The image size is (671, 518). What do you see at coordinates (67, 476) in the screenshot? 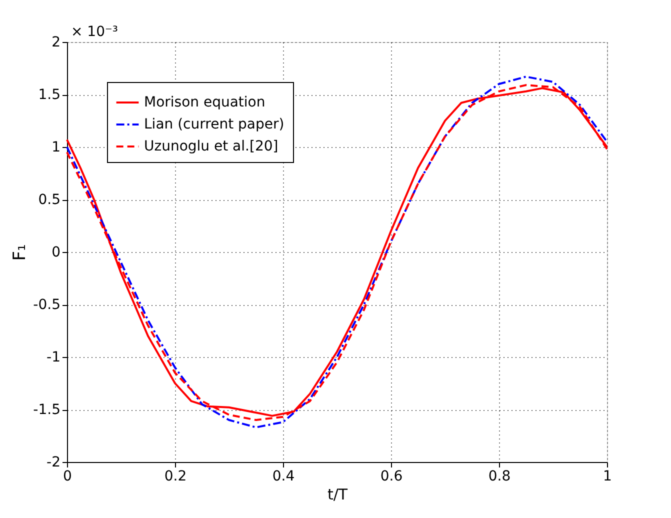
I see `x-tick-label: 0` at bounding box center [67, 476].